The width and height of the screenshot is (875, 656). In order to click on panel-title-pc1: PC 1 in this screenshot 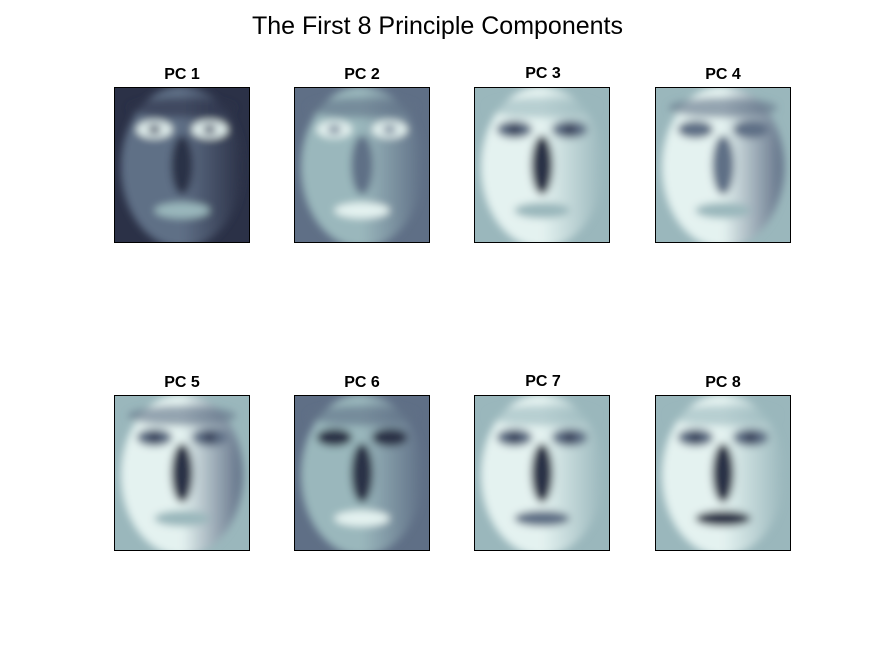, I will do `click(182, 74)`.